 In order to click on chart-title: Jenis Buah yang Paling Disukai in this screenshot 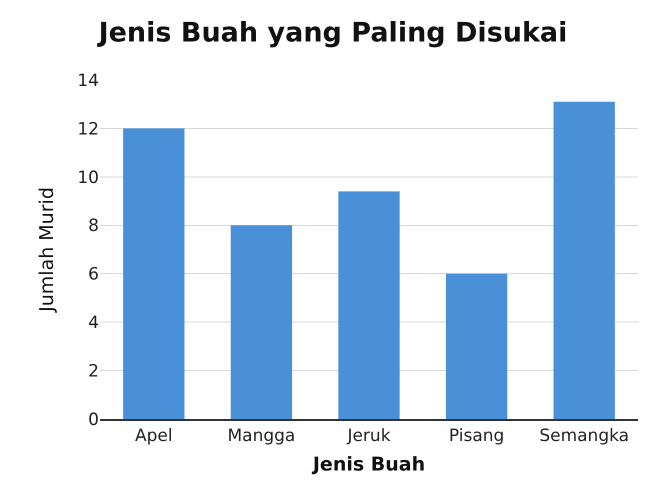, I will do `click(332, 32)`.